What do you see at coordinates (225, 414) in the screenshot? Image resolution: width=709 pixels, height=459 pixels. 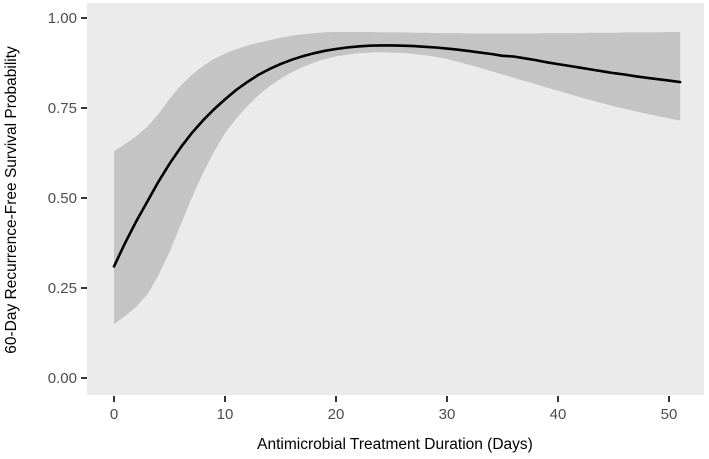 I see `x-tick-label: 10` at bounding box center [225, 414].